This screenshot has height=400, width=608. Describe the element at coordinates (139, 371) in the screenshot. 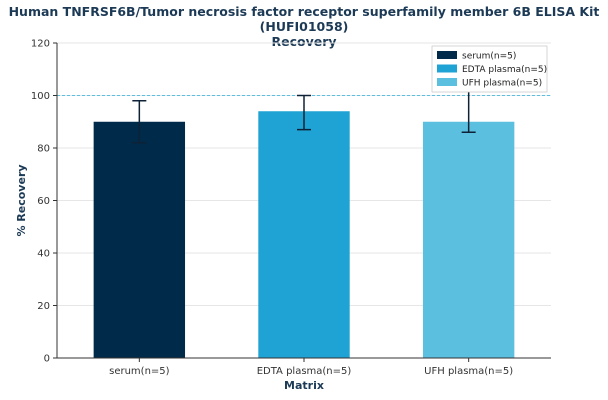

I see `x-tick-label-0: serum(n=5)` at that location.